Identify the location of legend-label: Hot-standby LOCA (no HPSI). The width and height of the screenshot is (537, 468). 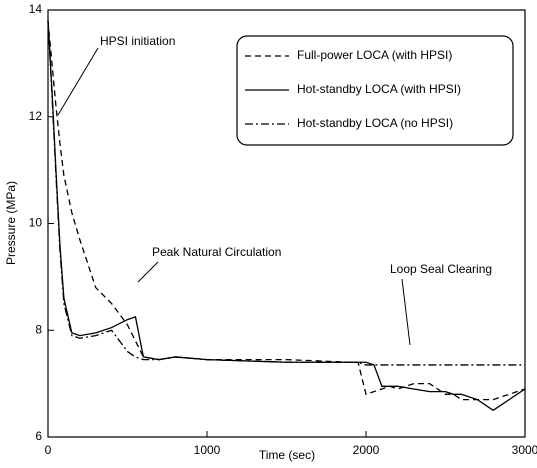
(375, 123).